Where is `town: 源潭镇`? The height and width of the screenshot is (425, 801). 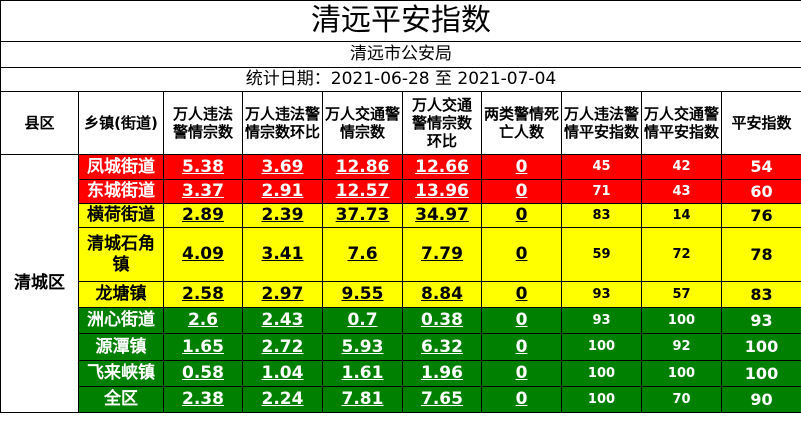
town: 源潭镇 is located at coordinates (121, 347).